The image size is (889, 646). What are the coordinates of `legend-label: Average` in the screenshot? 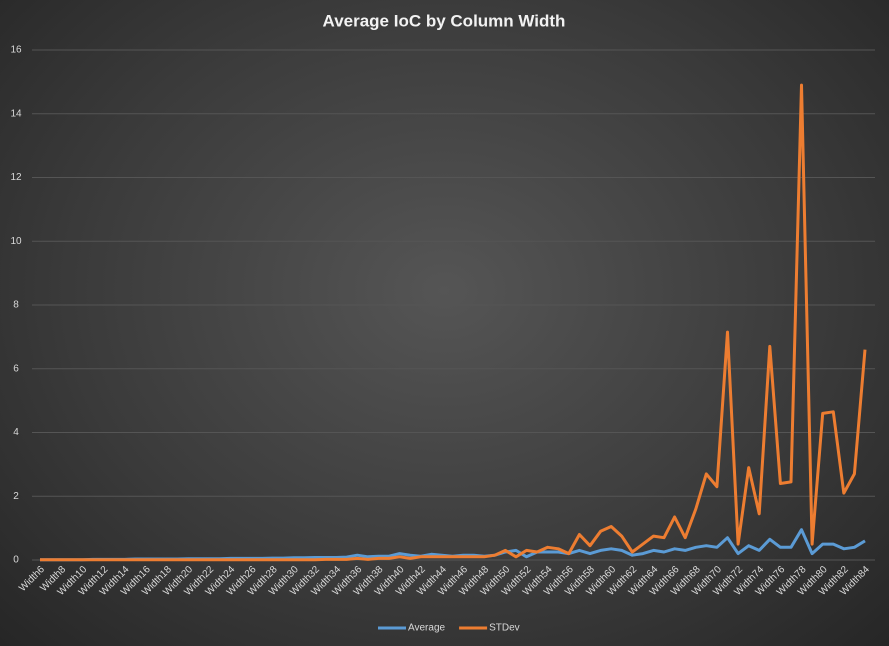 It's located at (427, 628).